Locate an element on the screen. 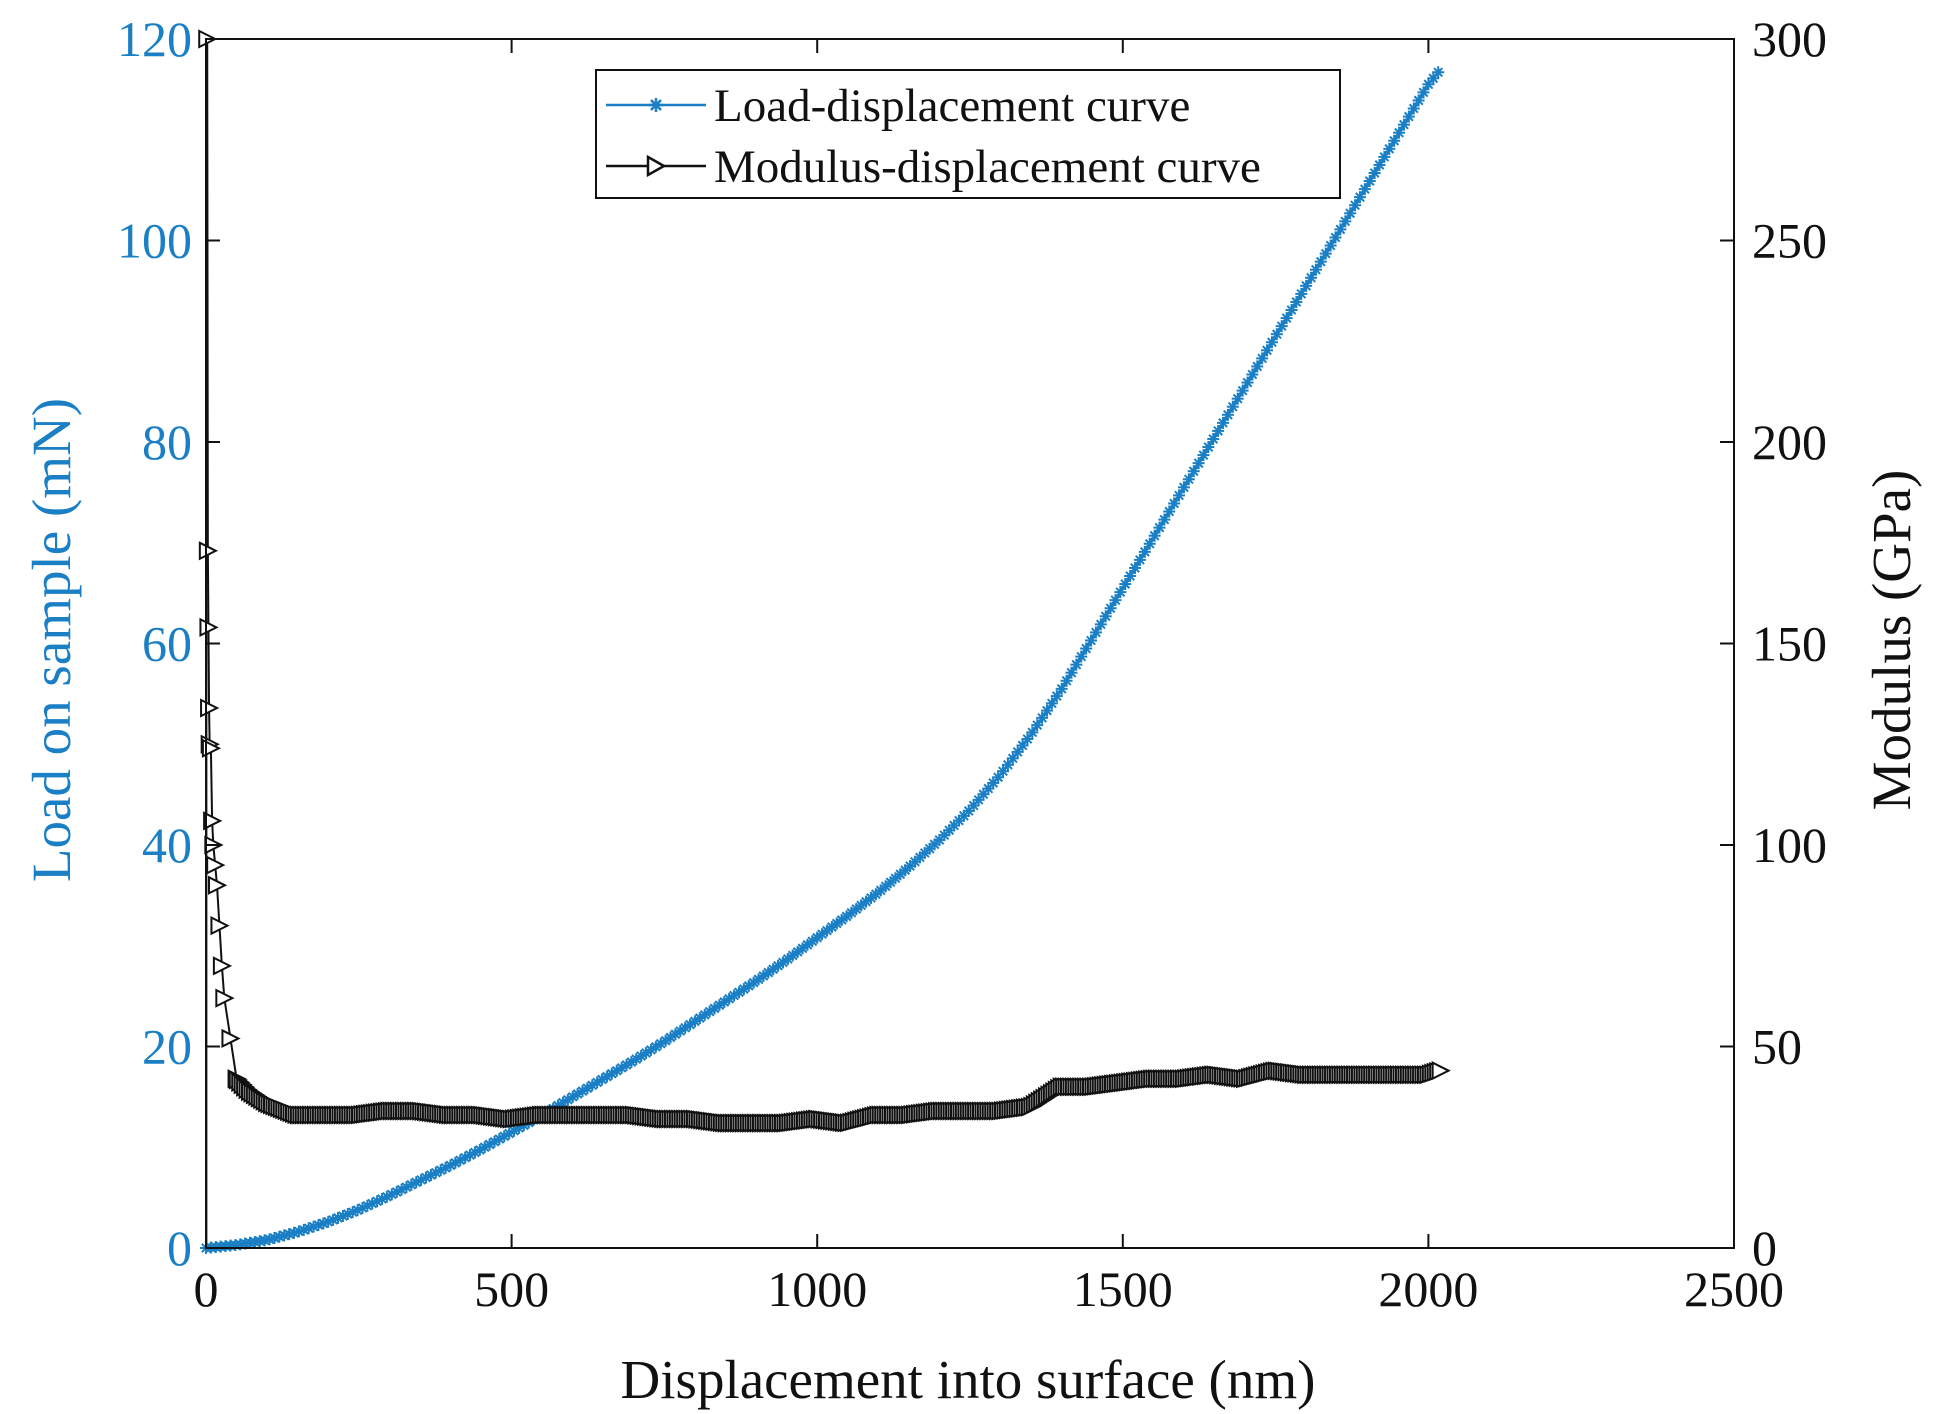  right-axis: 0 50 100 150 200 250 300 is located at coordinates (1773, 643).